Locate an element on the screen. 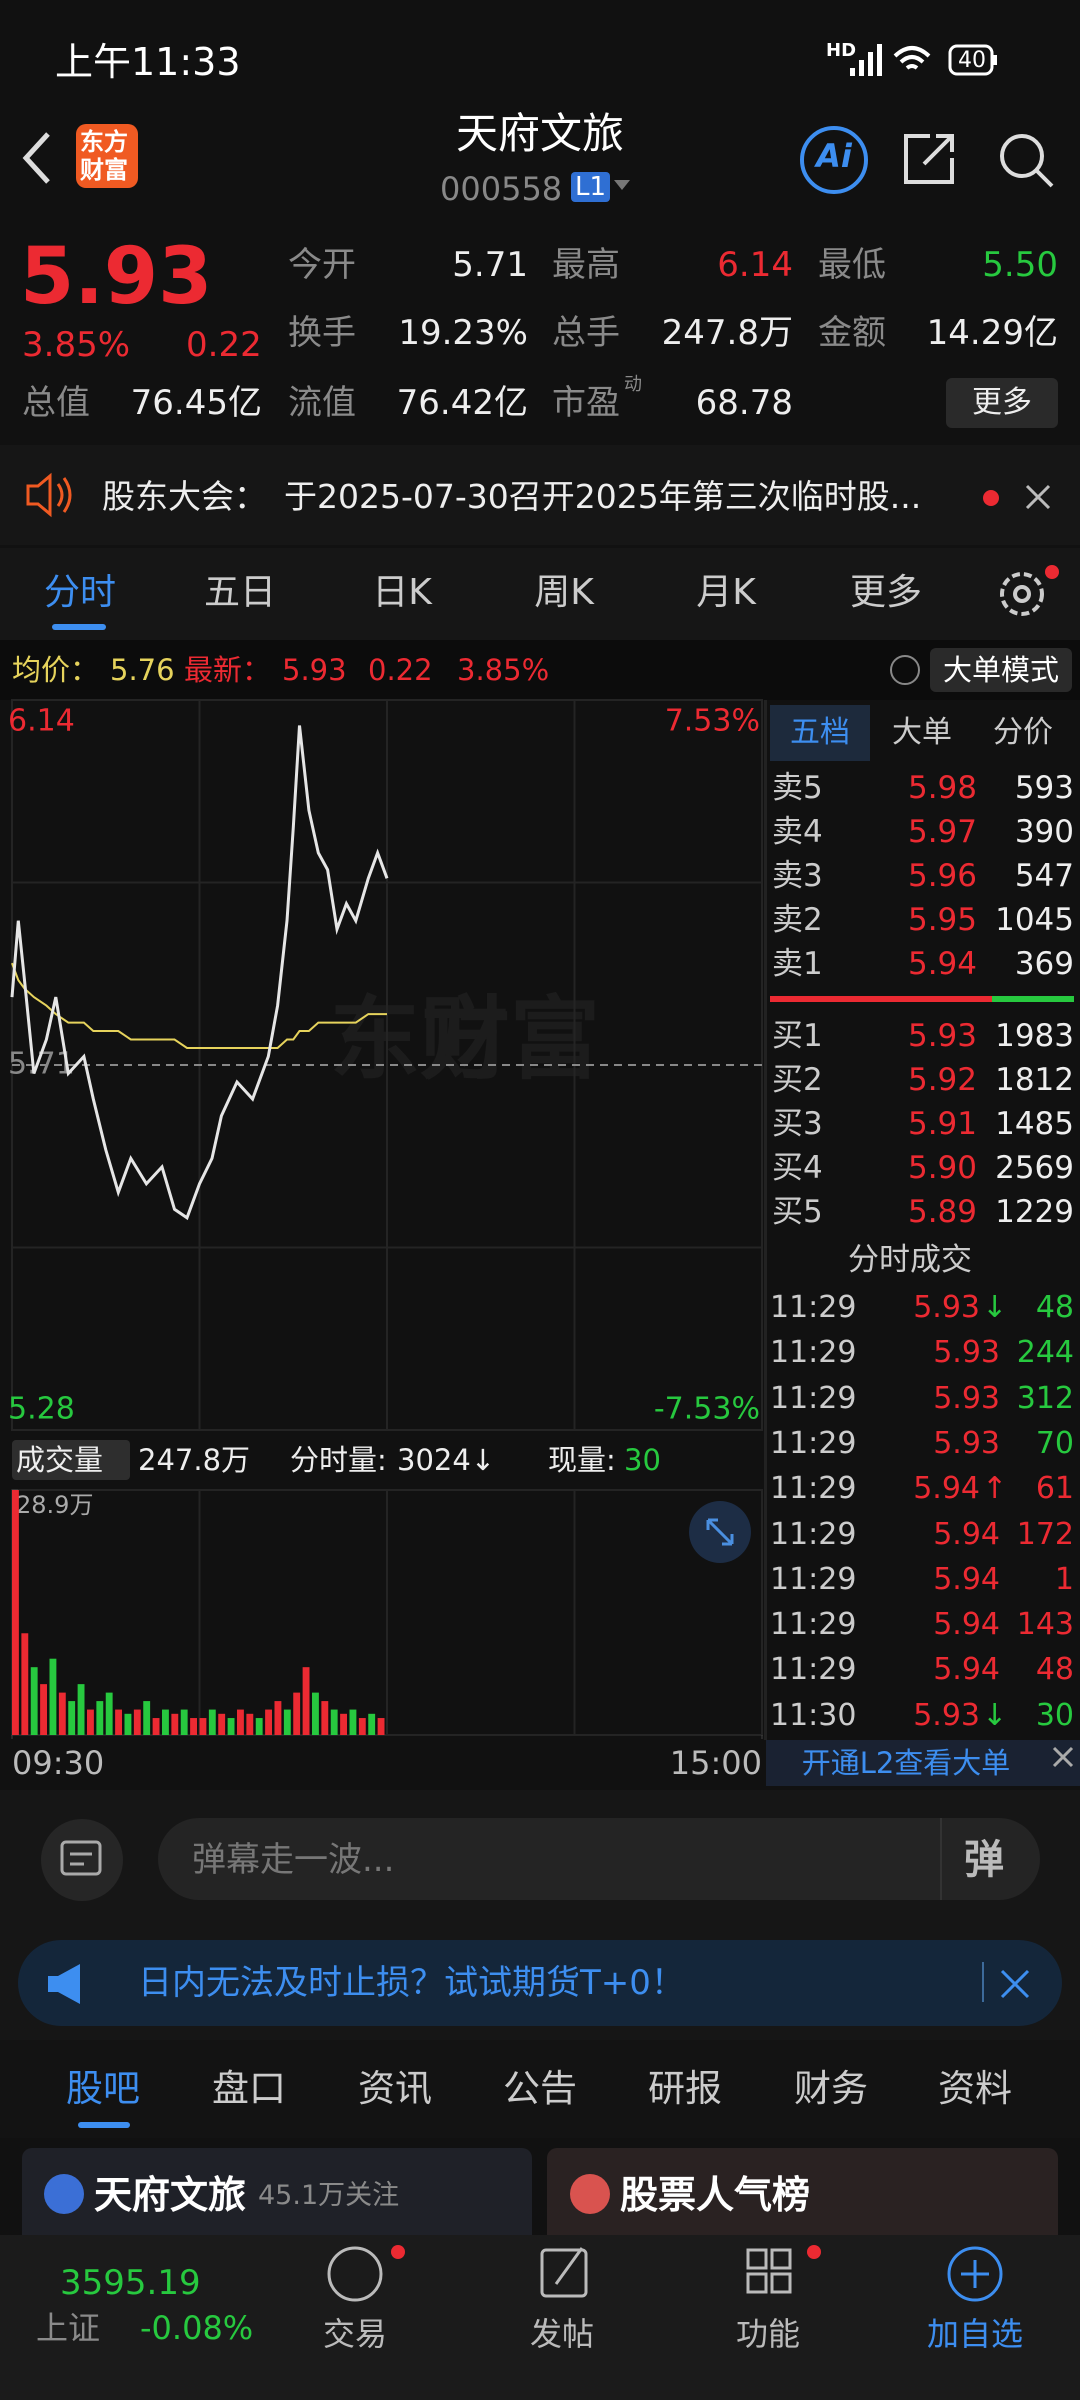 This screenshot has height=2400, width=1080. trade-volume: 244 is located at coordinates (1045, 1353).